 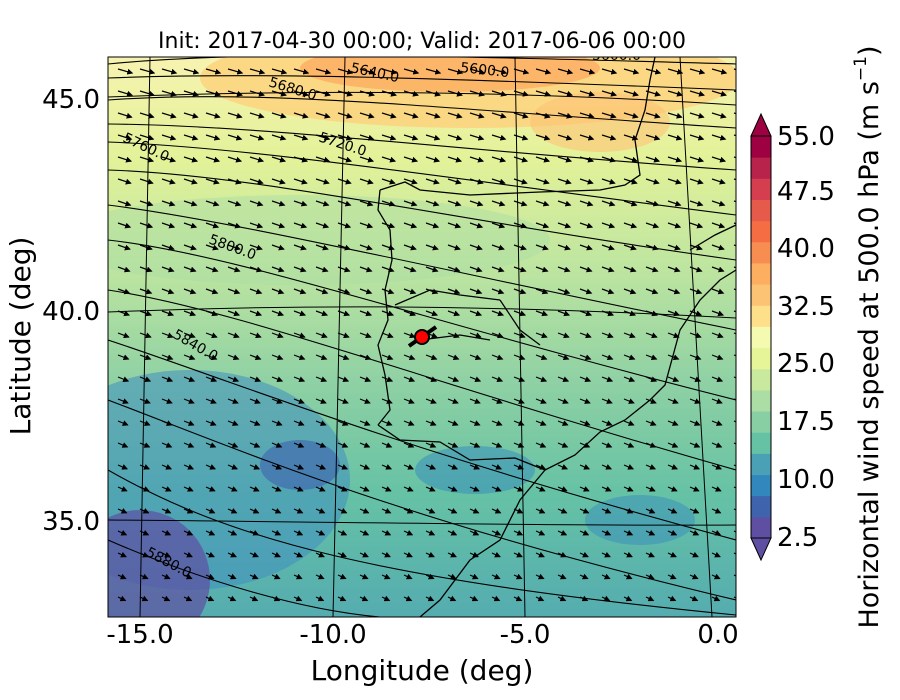 I want to click on colorbar-frame, so click(x=761, y=337).